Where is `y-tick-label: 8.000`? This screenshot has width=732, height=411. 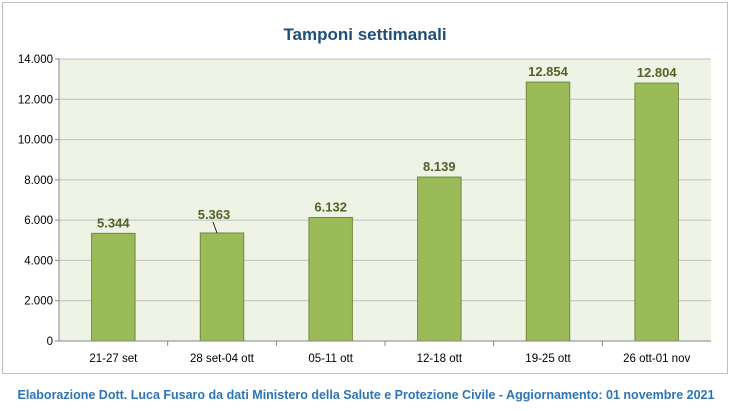 y-tick-label: 8.000 is located at coordinates (38, 181).